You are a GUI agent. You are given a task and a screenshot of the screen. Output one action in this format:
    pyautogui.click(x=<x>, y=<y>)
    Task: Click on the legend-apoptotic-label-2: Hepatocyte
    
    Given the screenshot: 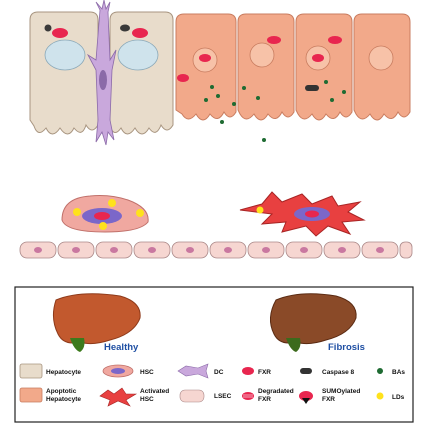 What is the action you would take?
    pyautogui.click(x=63, y=399)
    